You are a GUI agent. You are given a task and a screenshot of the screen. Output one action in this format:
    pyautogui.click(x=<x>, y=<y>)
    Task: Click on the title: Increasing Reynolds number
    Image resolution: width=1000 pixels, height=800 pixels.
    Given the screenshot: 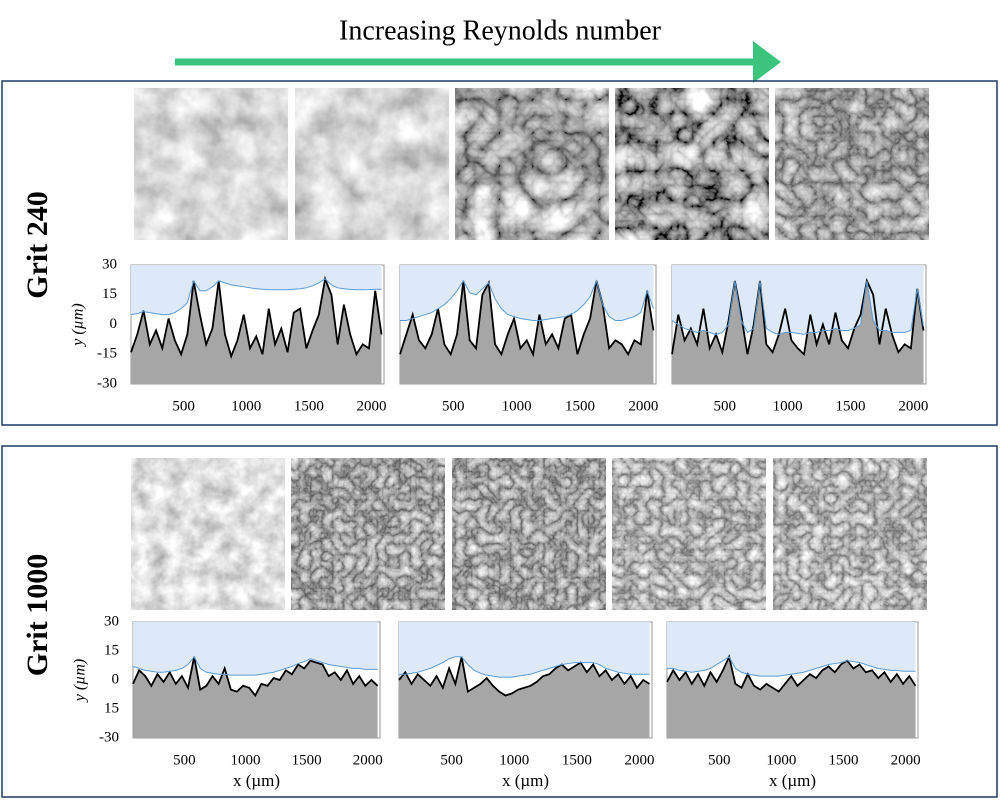 What is the action you would take?
    pyautogui.click(x=500, y=30)
    